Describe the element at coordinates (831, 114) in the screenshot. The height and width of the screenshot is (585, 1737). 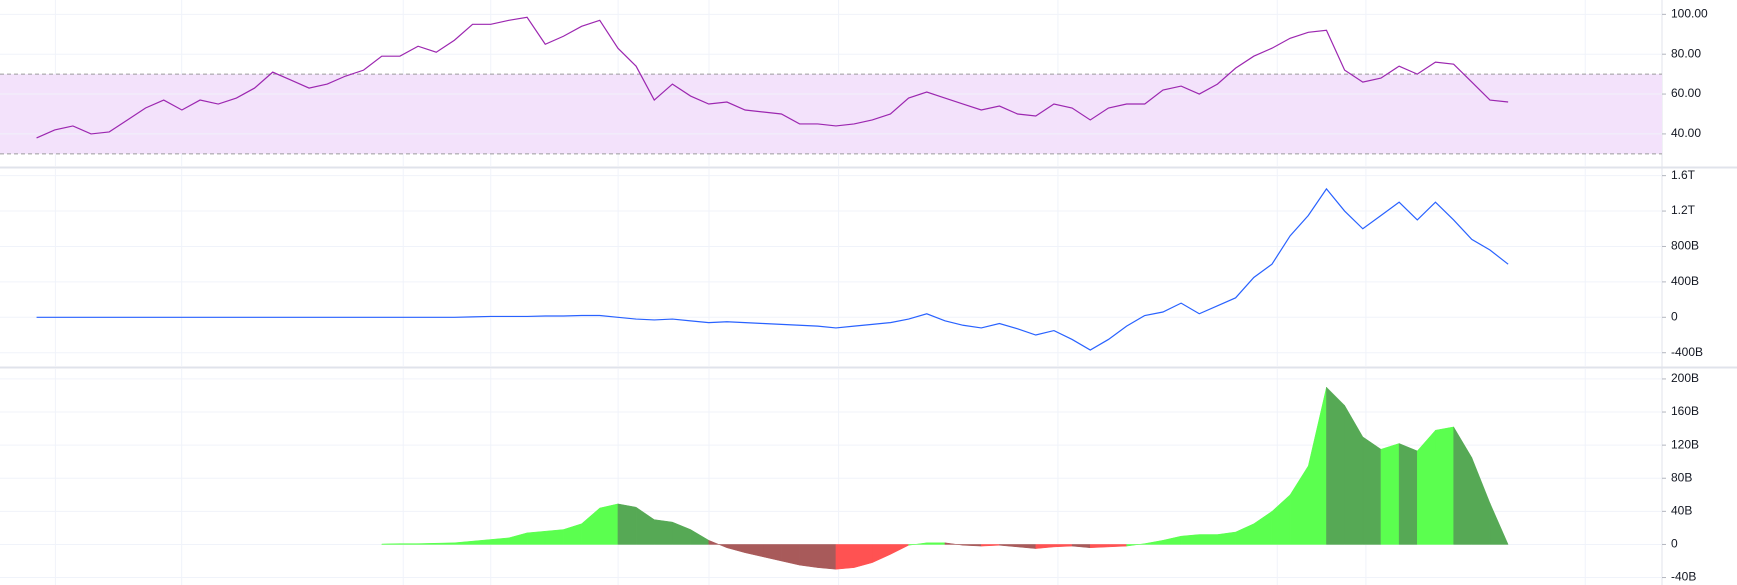
I see `band` at that location.